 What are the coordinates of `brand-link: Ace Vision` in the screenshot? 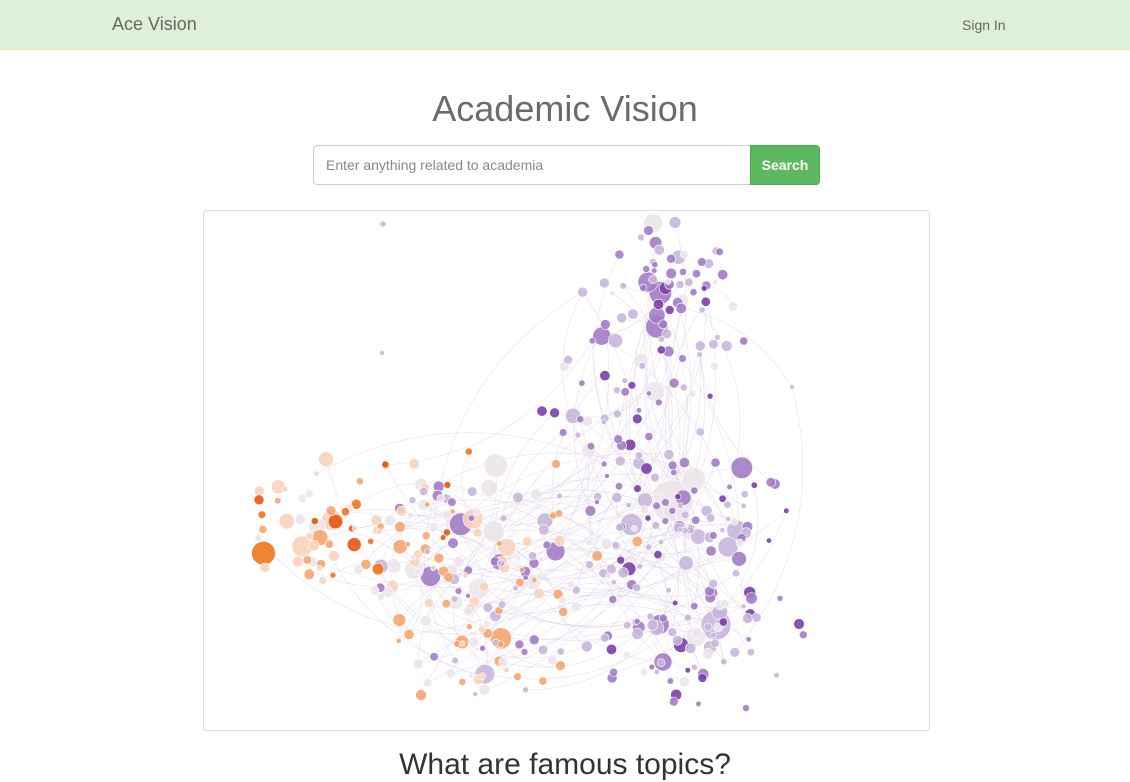 It's located at (154, 24).